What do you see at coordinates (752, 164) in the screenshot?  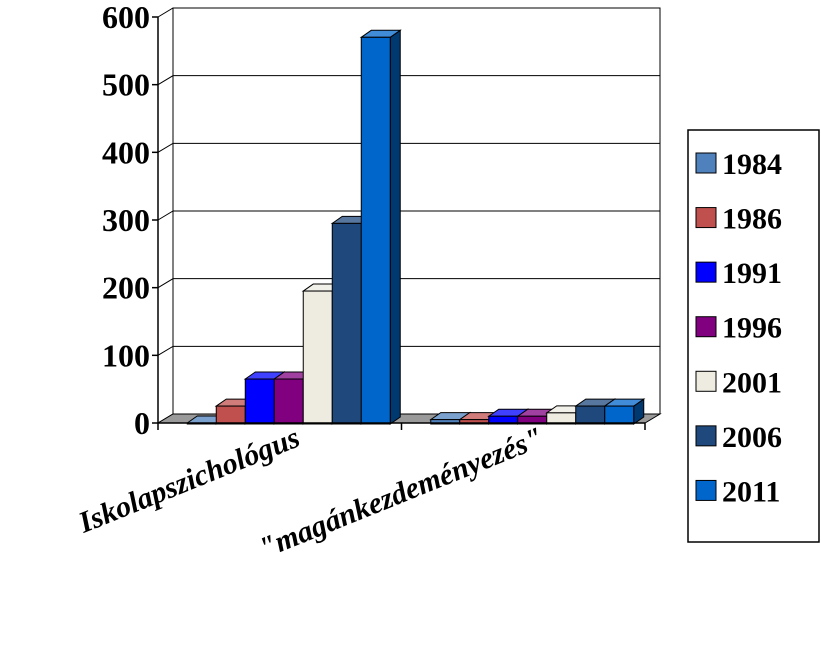 I see `legend-label-1984: 1984` at bounding box center [752, 164].